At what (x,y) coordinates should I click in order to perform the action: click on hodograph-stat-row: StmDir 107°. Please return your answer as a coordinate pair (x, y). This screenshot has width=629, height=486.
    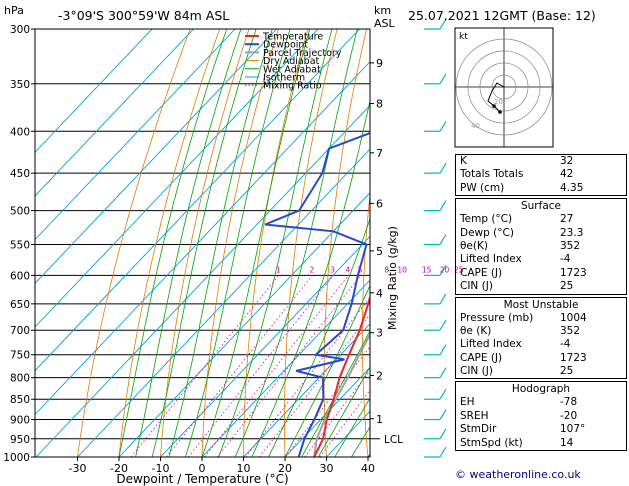
    Looking at the image, I should click on (541, 429).